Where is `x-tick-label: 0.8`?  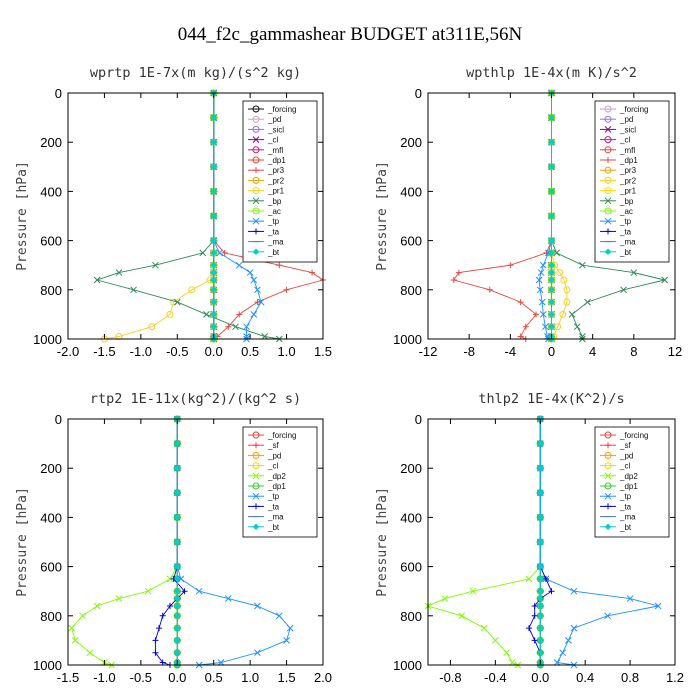
x-tick-label: 0.8 is located at coordinates (630, 677).